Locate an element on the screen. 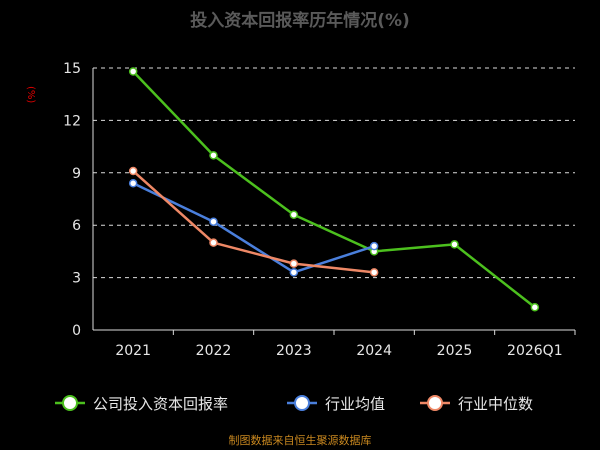 This screenshot has width=600, height=450. legend: 公司投入资本回报率 行业均值 行业中位数 is located at coordinates (294, 404).